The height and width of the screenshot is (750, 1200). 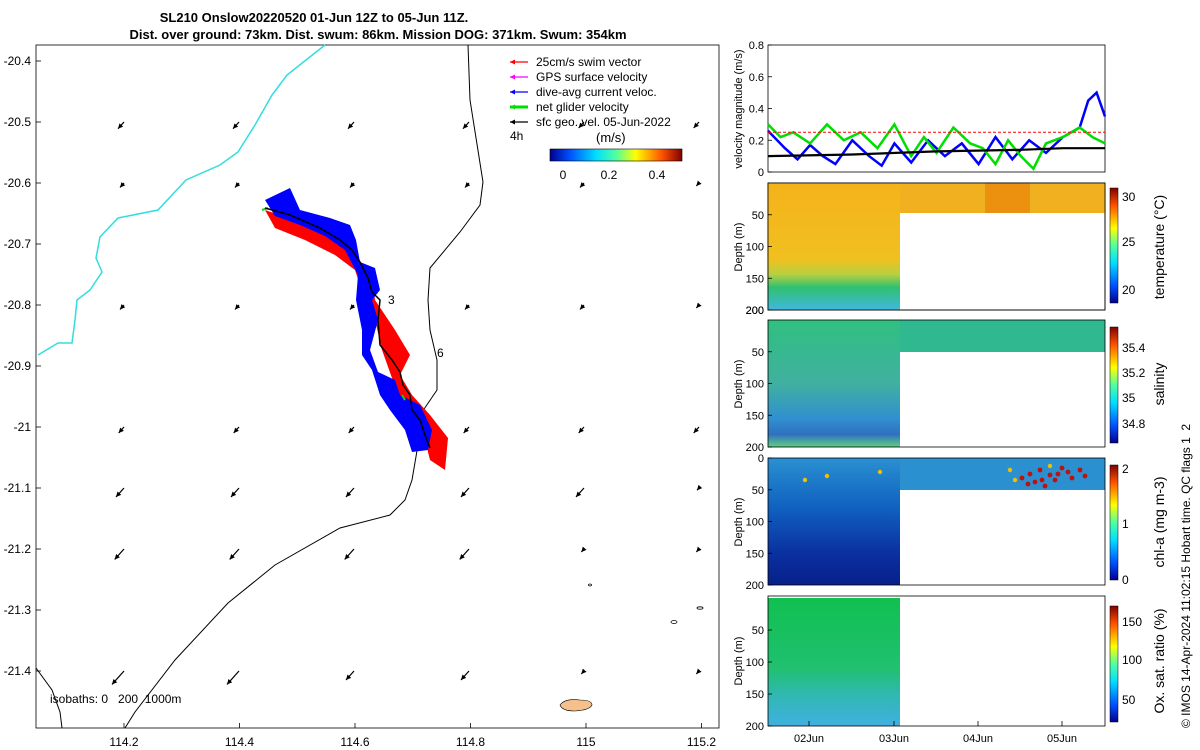 I want to click on map-x-tick-label: 115, so click(x=585, y=742).